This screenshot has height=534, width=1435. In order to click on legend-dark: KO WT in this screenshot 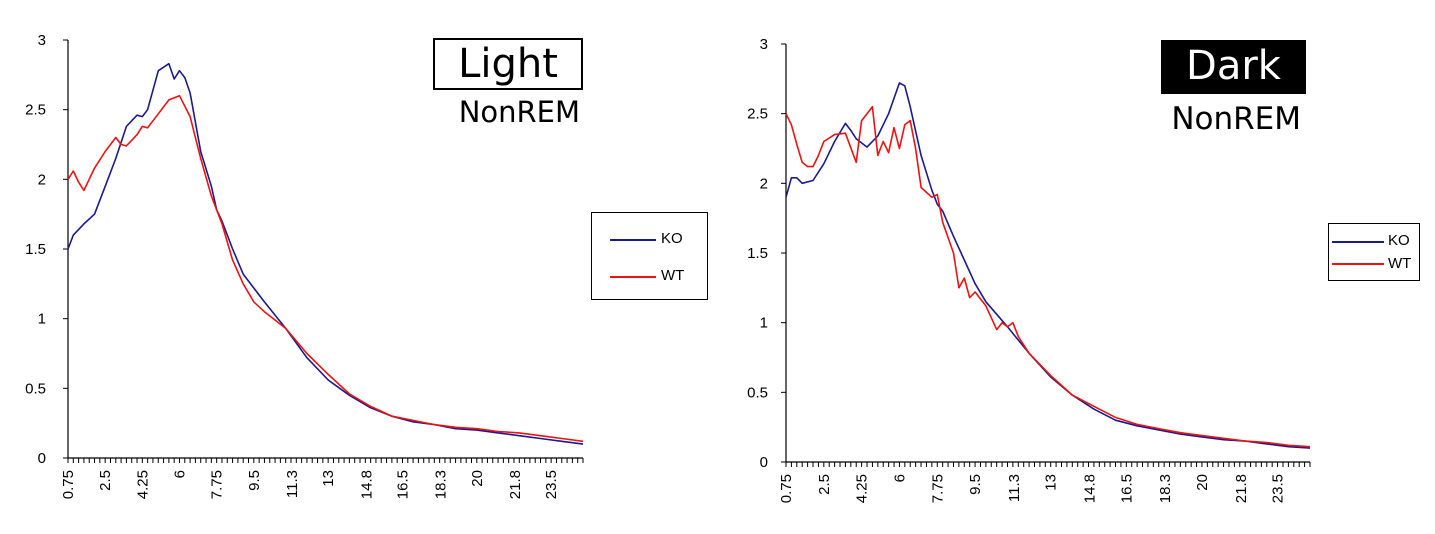, I will do `click(1374, 252)`.